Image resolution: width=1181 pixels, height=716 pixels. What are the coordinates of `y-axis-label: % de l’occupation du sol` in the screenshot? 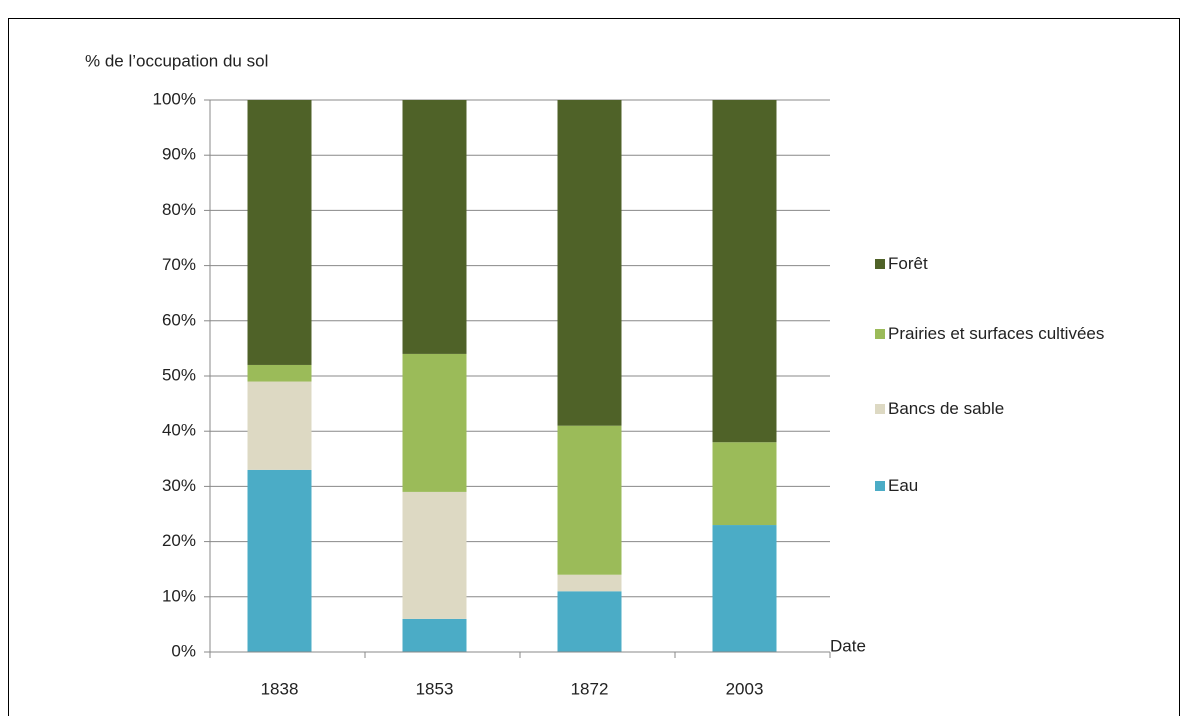 It's located at (176, 60).